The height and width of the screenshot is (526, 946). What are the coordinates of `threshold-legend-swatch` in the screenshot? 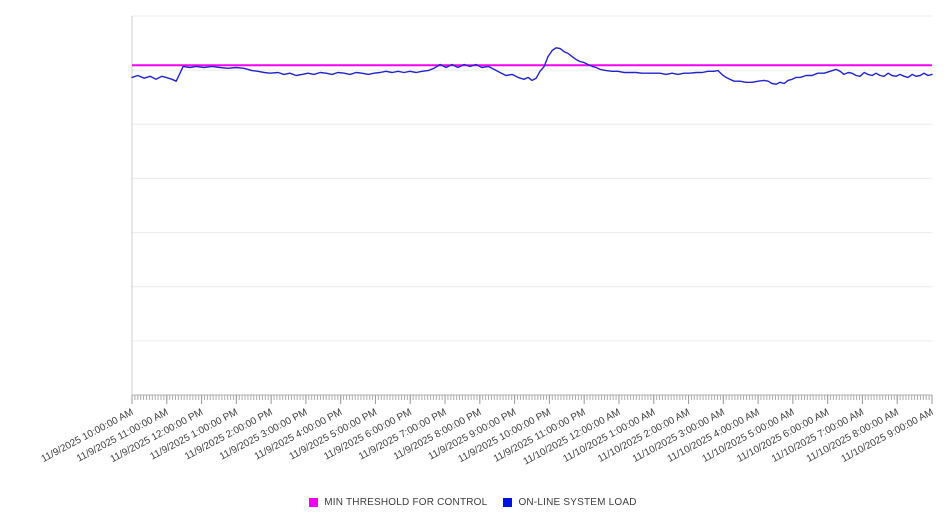 It's located at (314, 502).